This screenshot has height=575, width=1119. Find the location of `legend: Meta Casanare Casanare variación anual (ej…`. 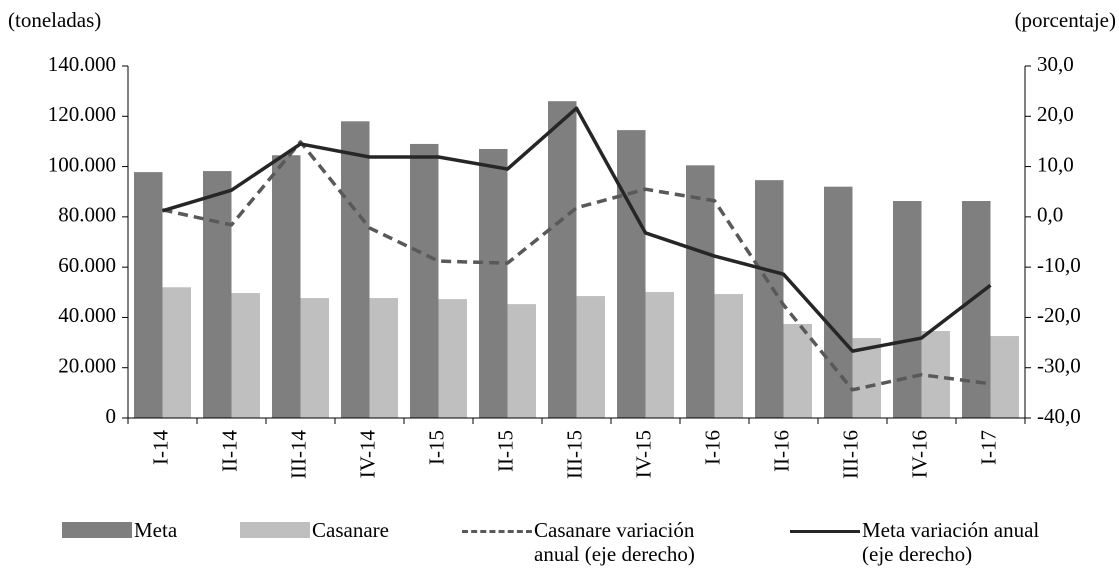

legend: Meta Casanare Casanare variación anual (ej… is located at coordinates (559, 546).